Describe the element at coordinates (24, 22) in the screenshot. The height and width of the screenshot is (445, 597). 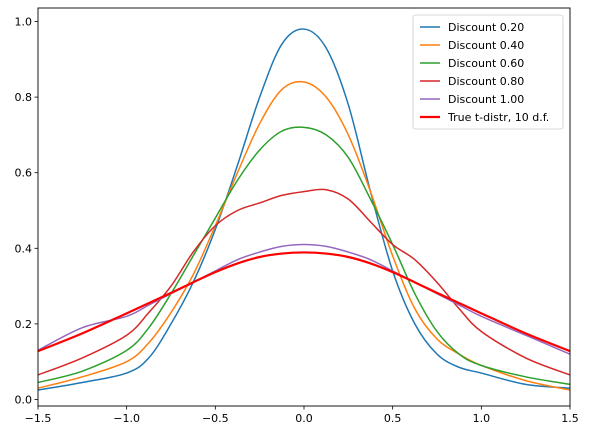
I see `y-tick-label: 1.0` at that location.